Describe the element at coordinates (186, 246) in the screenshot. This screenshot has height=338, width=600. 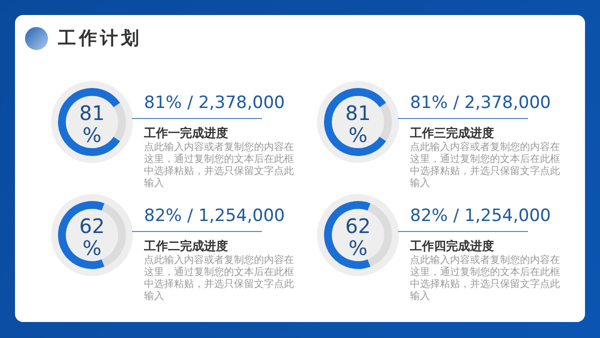
I see `text: 工作二完成进度` at that location.